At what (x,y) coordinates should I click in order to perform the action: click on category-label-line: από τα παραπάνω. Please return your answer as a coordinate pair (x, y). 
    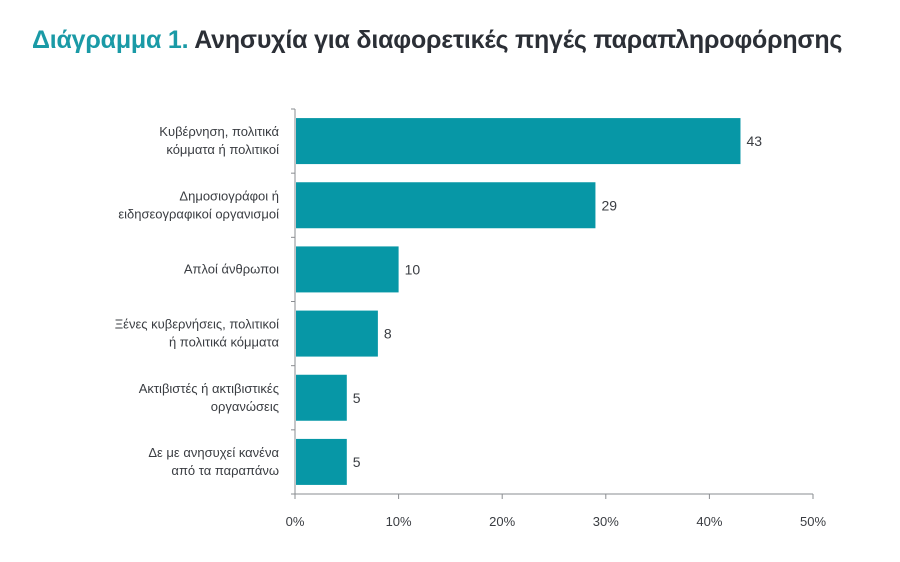
    Looking at the image, I should click on (225, 470).